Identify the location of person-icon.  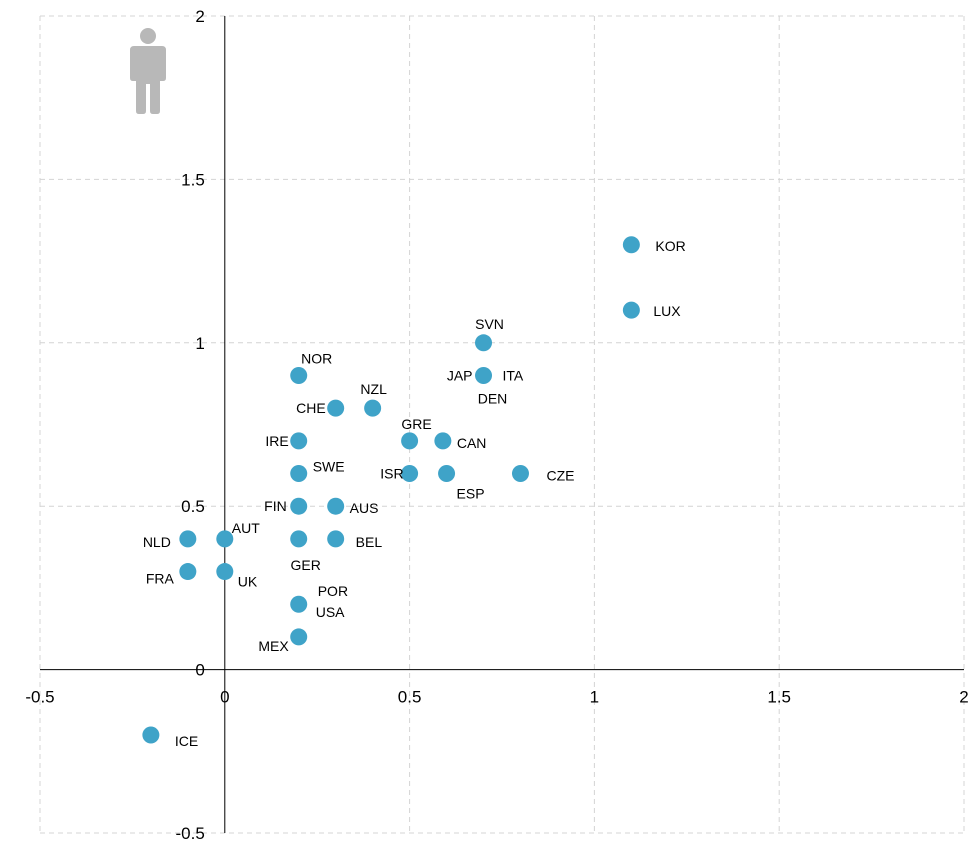
(148, 71).